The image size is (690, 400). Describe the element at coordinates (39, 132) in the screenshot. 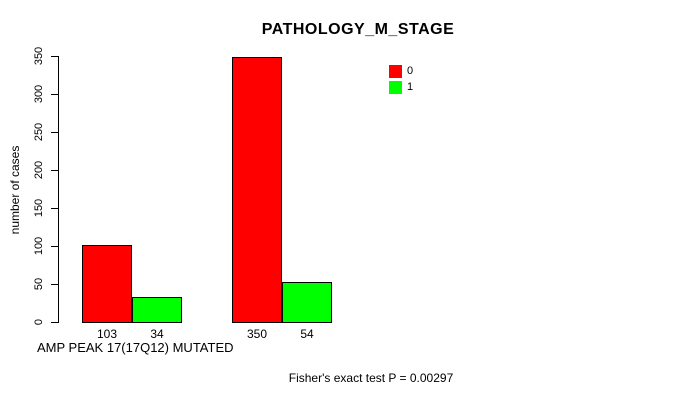

I see `y-tick-label: 250` at that location.